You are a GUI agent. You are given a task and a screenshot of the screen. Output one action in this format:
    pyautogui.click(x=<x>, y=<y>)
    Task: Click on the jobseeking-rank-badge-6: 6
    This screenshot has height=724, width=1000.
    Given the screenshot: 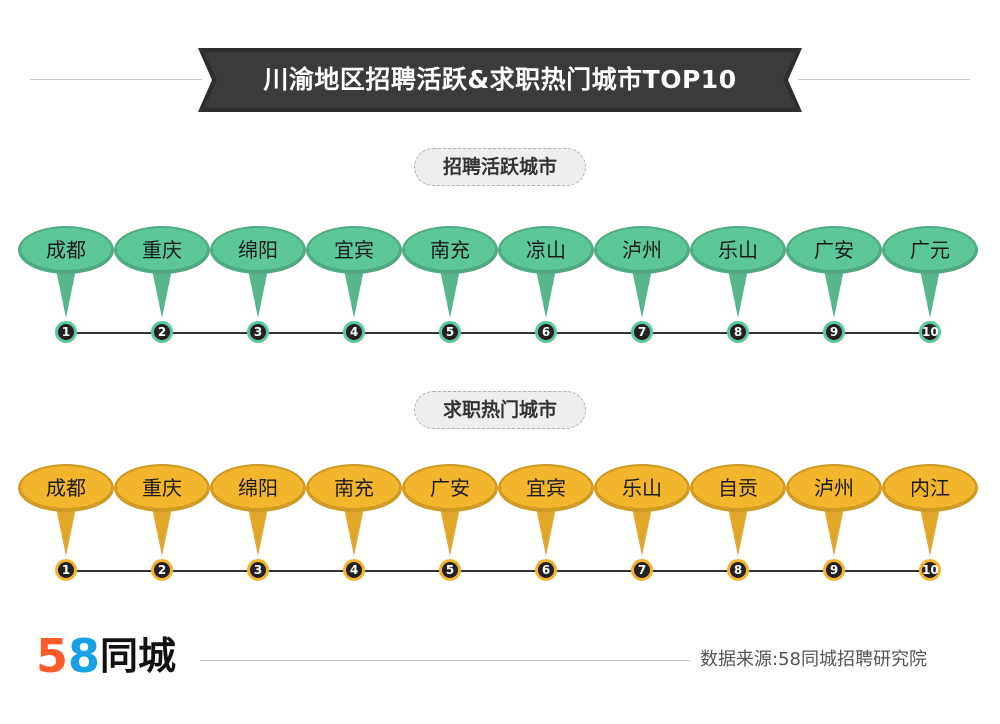 What is the action you would take?
    pyautogui.click(x=546, y=570)
    